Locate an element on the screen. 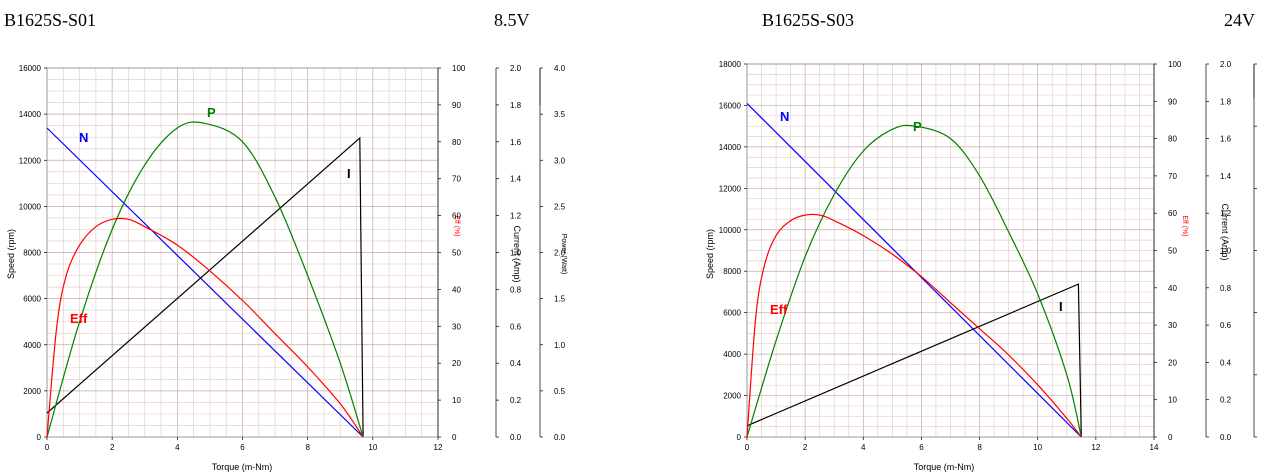 The width and height of the screenshot is (1267, 472). x-axis-label: Torque (m-Nm) is located at coordinates (944, 467).